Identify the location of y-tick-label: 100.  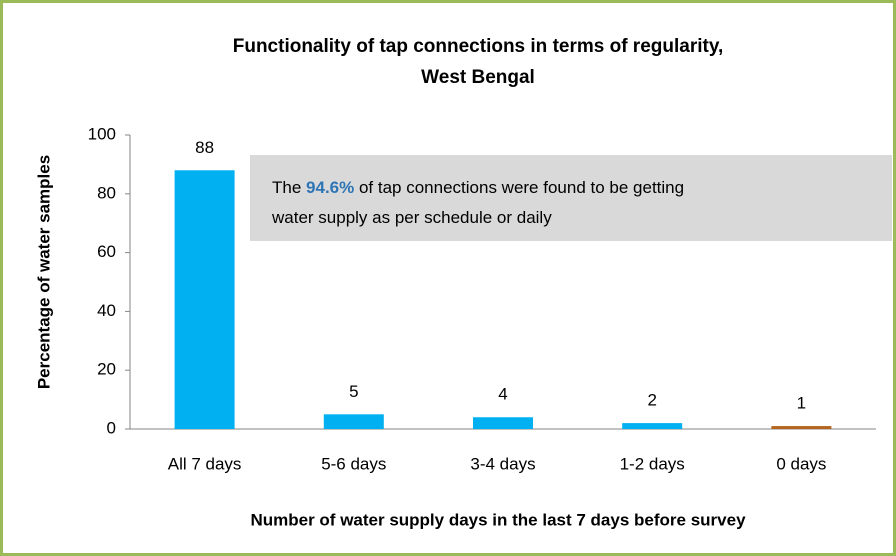
(102, 133).